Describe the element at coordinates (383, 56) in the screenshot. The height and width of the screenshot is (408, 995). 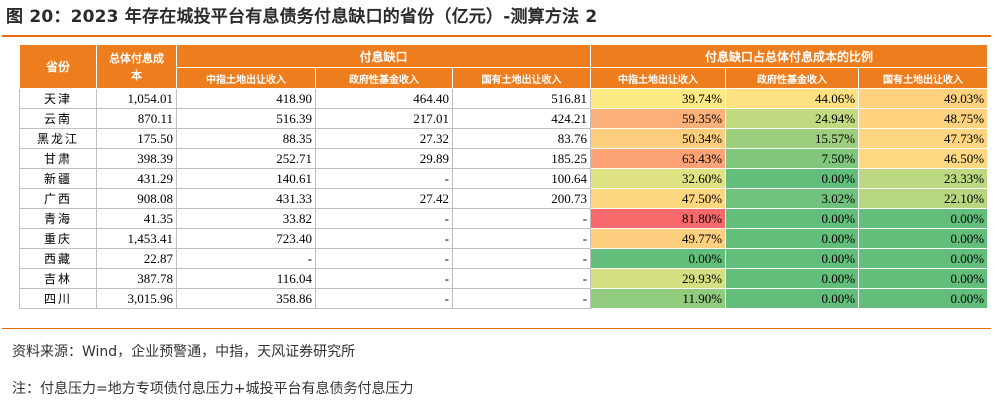
I see `header-gap-group: 付息缺口` at that location.